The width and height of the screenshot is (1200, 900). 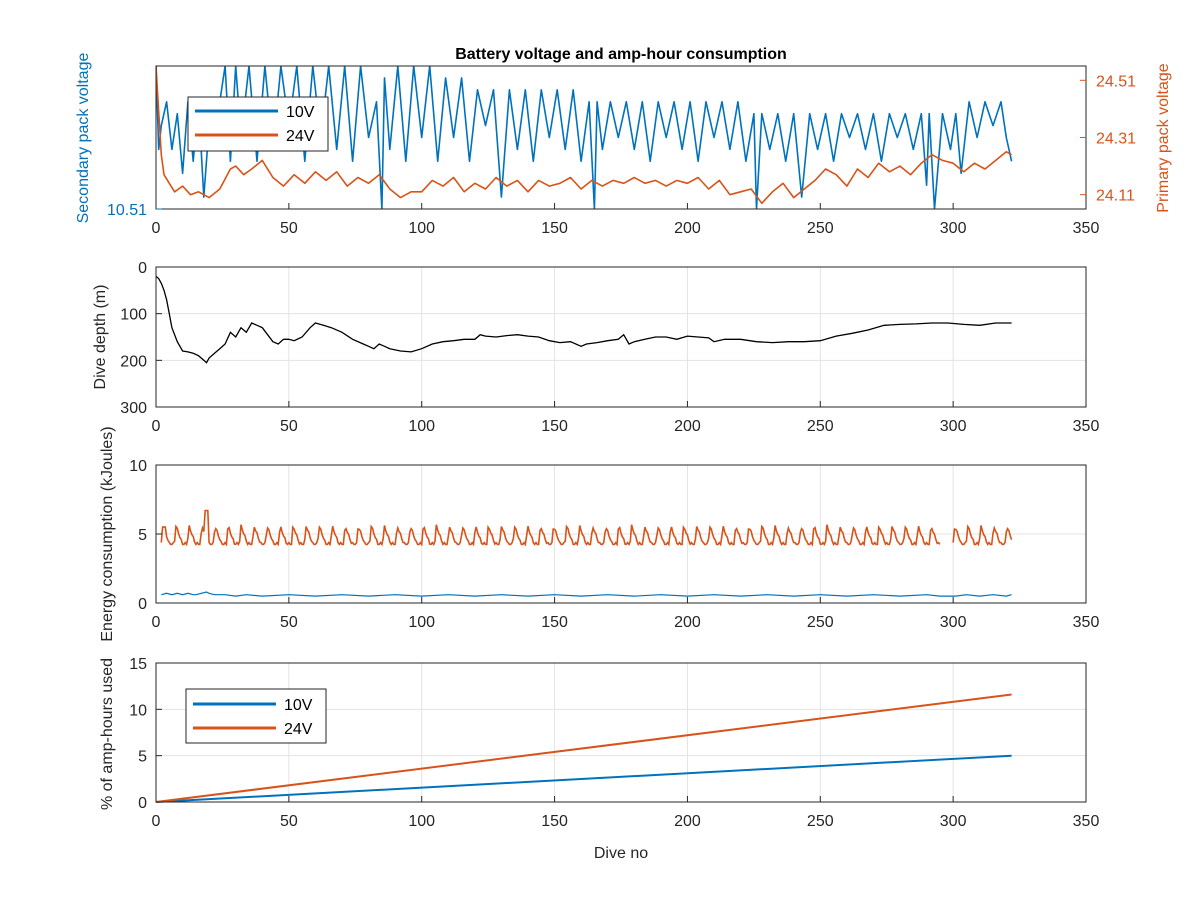 What do you see at coordinates (583, 319) in the screenshot?
I see `series-line-depth` at bounding box center [583, 319].